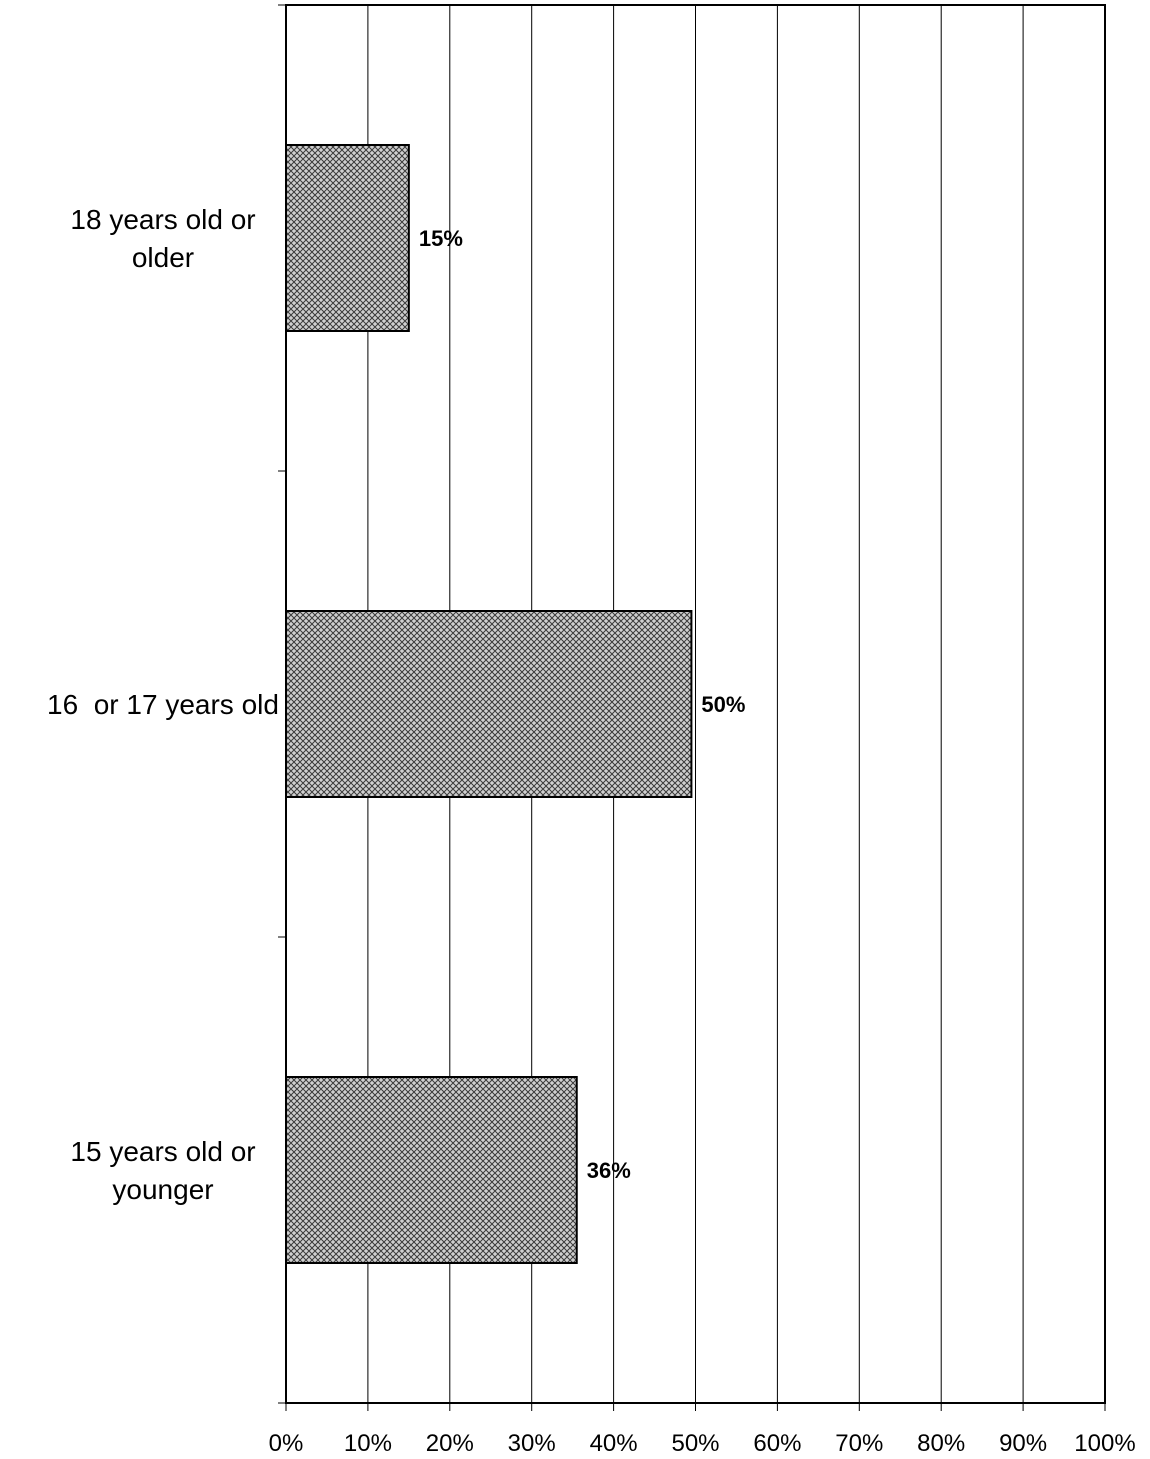 The width and height of the screenshot is (1150, 1459). Describe the element at coordinates (777, 1443) in the screenshot. I see `x-tick-label-60: 60%` at that location.